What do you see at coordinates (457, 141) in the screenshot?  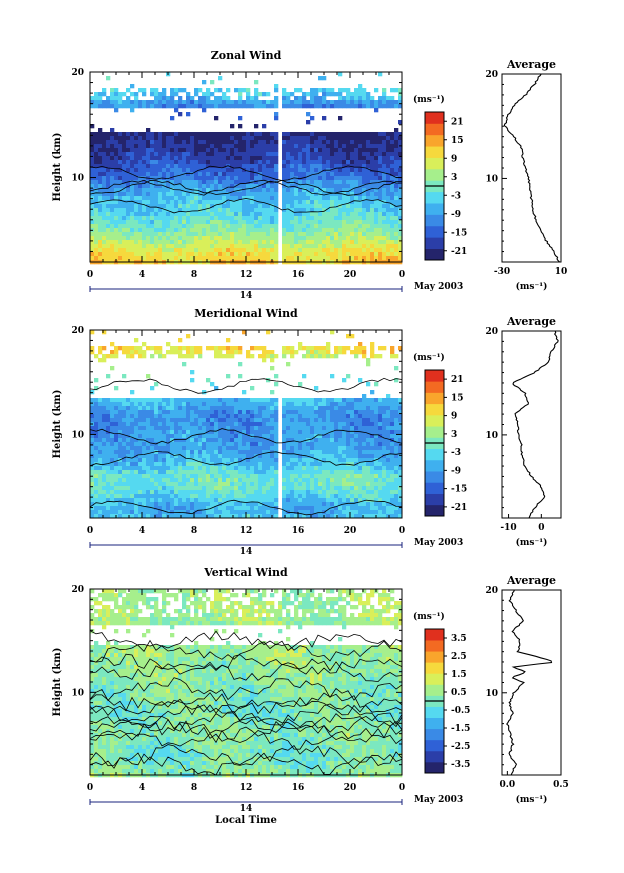 I see `colorbar-tick-label: 15` at bounding box center [457, 141].